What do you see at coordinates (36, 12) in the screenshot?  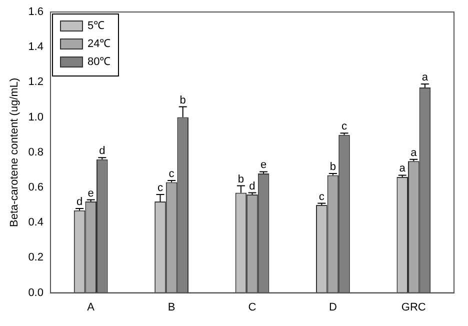 I see `y-tick-label: 1.6` at bounding box center [36, 12].